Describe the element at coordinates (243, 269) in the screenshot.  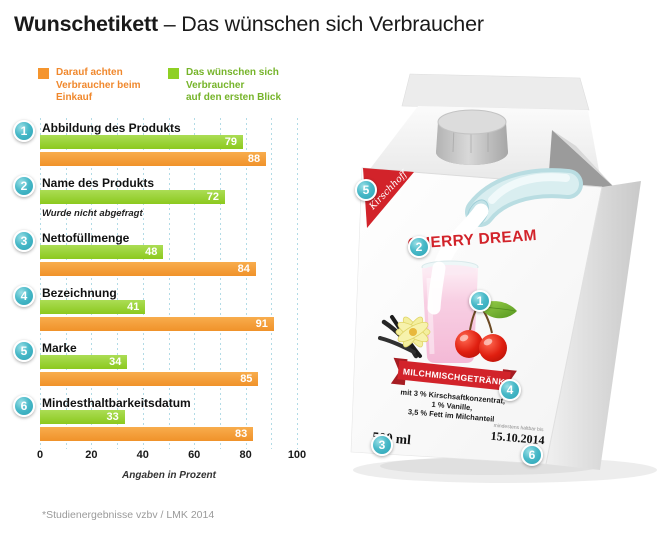
I see `bar-value: 84` at that location.